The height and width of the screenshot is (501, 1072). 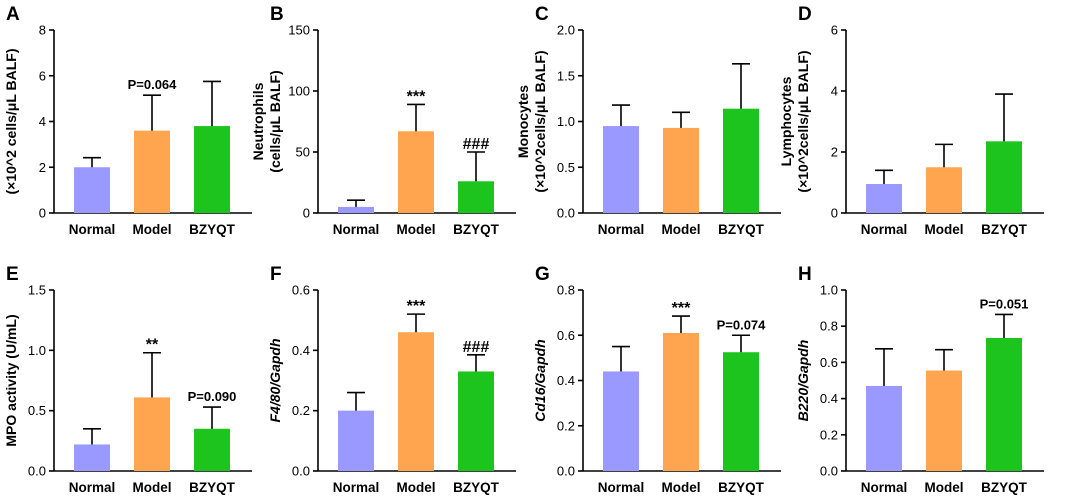 I want to click on panel-f-bar-normal, so click(x=356, y=440).